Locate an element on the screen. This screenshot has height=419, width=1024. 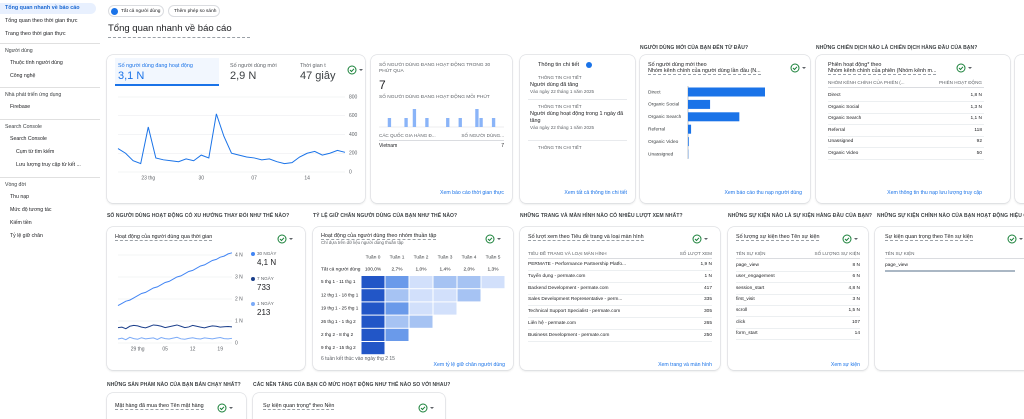
platforms-card: Sự kiện quan trọng* theo Nền is located at coordinates (349, 406).